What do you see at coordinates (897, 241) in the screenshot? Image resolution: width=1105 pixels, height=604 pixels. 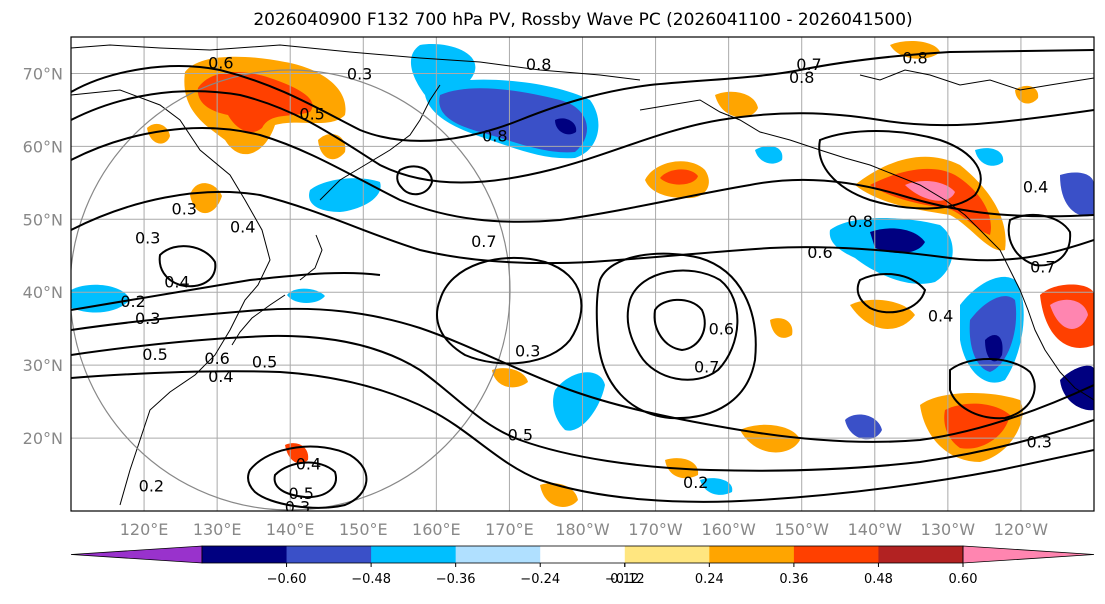 I see `anomaly-core-ep` at bounding box center [897, 241].